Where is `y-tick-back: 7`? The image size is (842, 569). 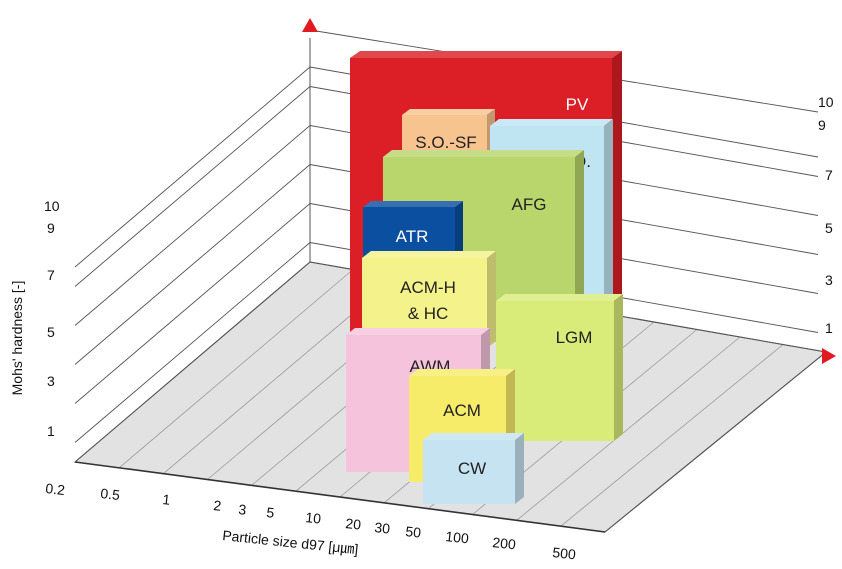
y-tick-back: 7 is located at coordinates (829, 175).